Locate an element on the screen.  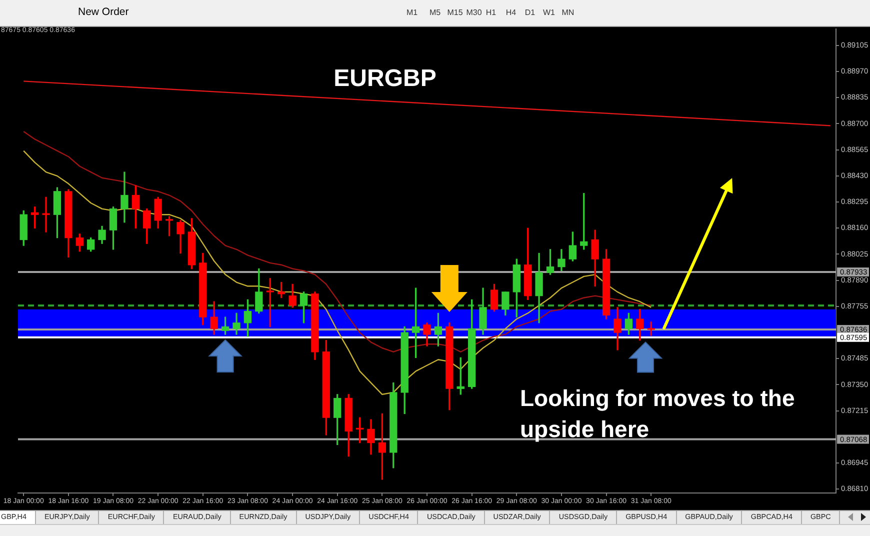
text: H1 is located at coordinates (491, 13).